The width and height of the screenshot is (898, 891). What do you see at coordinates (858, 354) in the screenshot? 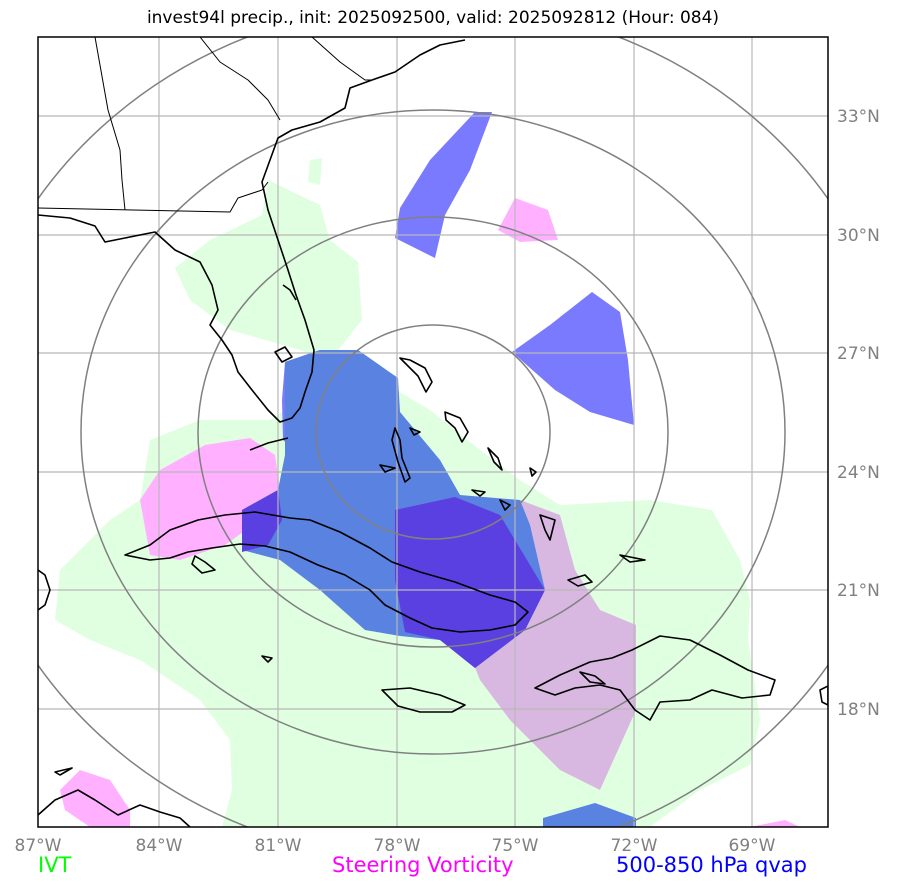
I see `lat-tick-label: 27°N` at bounding box center [858, 354].